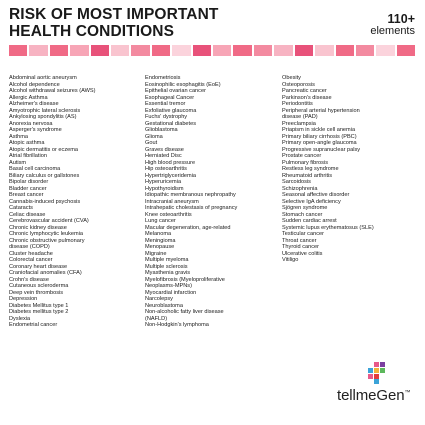  What do you see at coordinates (158, 234) in the screenshot?
I see `condition-item: Melanoma` at bounding box center [158, 234].